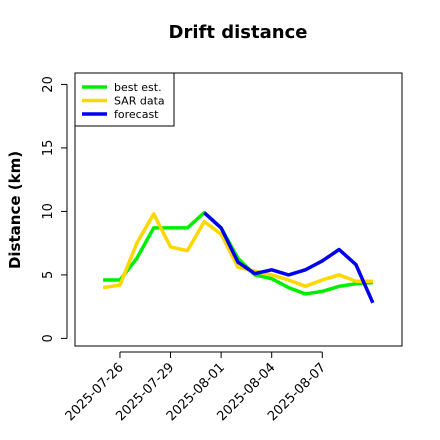 The height and width of the screenshot is (440, 440). What do you see at coordinates (48, 84) in the screenshot?
I see `y-tick-label: 20` at bounding box center [48, 84].